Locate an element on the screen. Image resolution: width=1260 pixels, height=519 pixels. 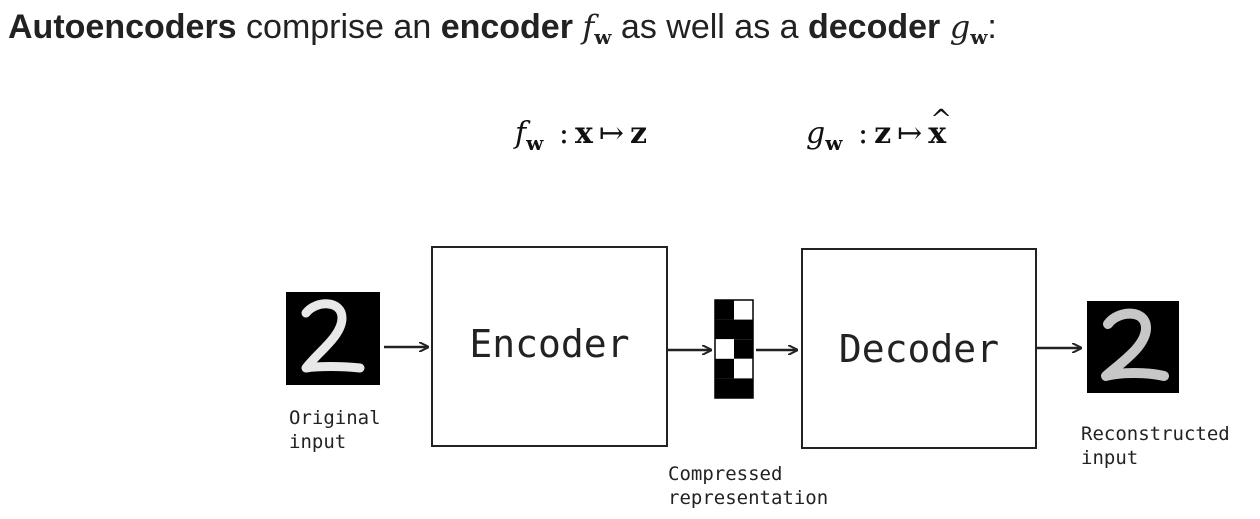
heading-text-comprise: comprise an is located at coordinates (338, 27).